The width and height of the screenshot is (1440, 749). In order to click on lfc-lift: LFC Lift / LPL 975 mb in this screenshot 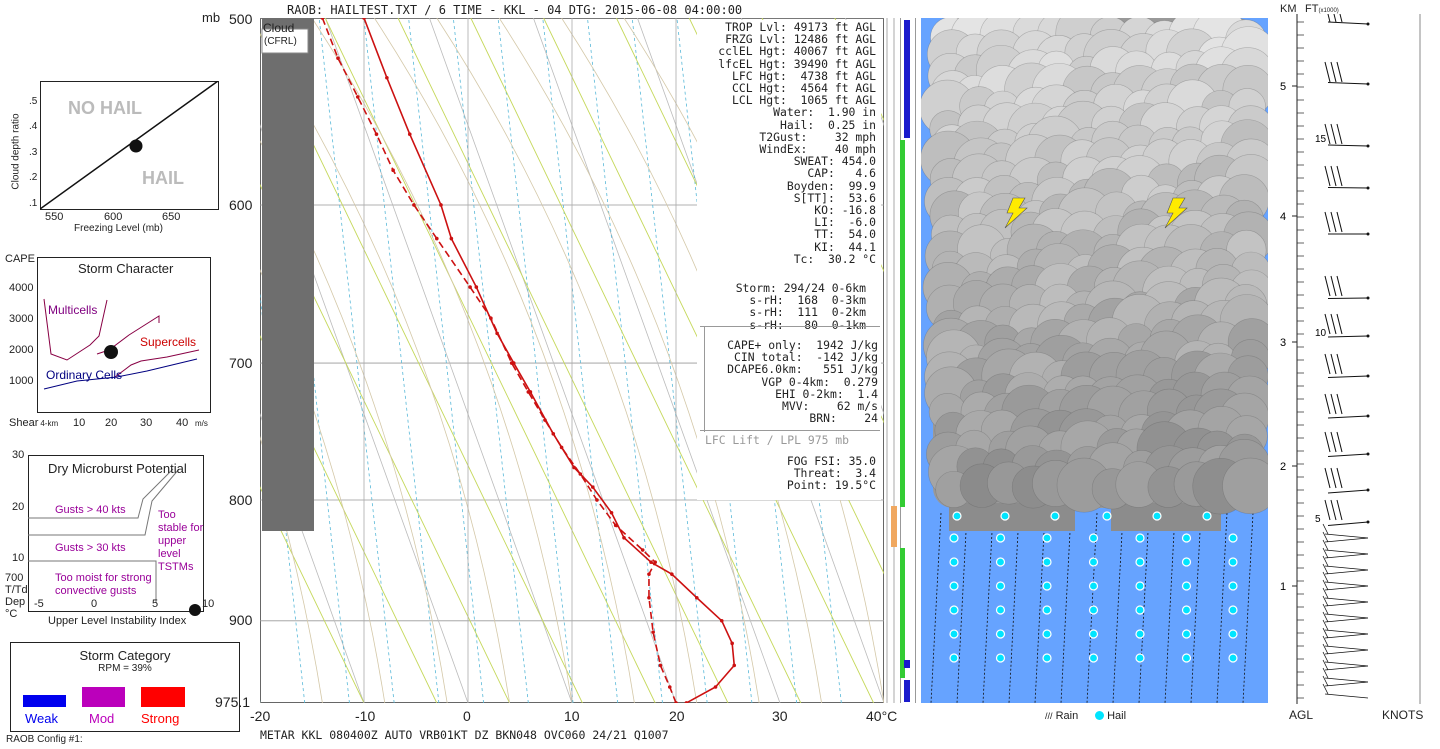, I will do `click(777, 440)`.